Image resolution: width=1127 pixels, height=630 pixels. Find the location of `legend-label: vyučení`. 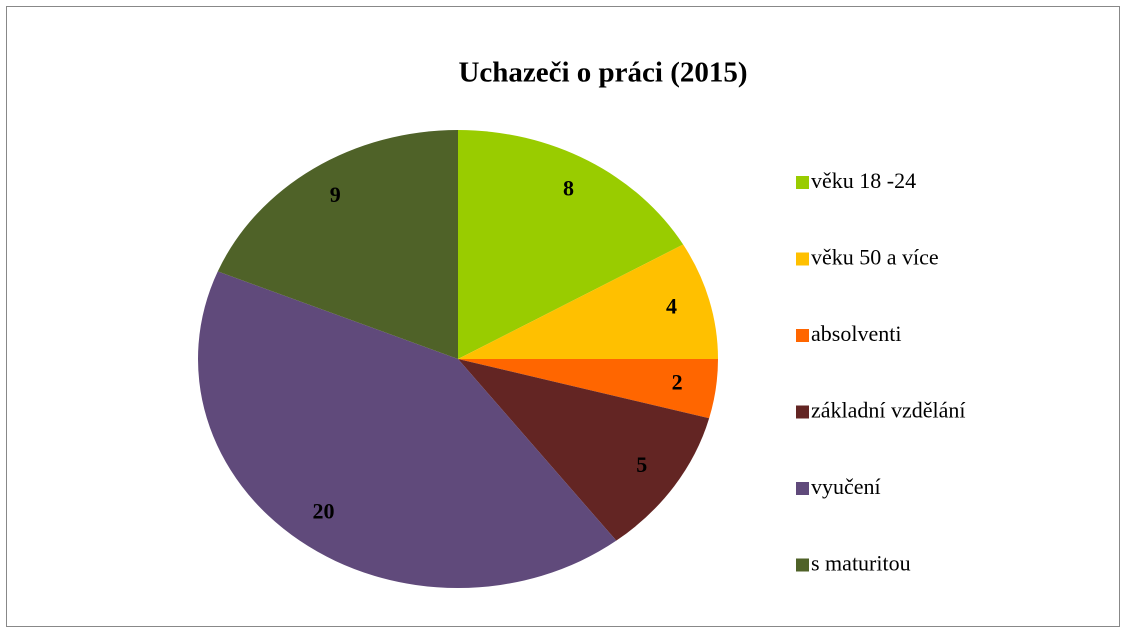

legend-label: vyučení is located at coordinates (846, 486).